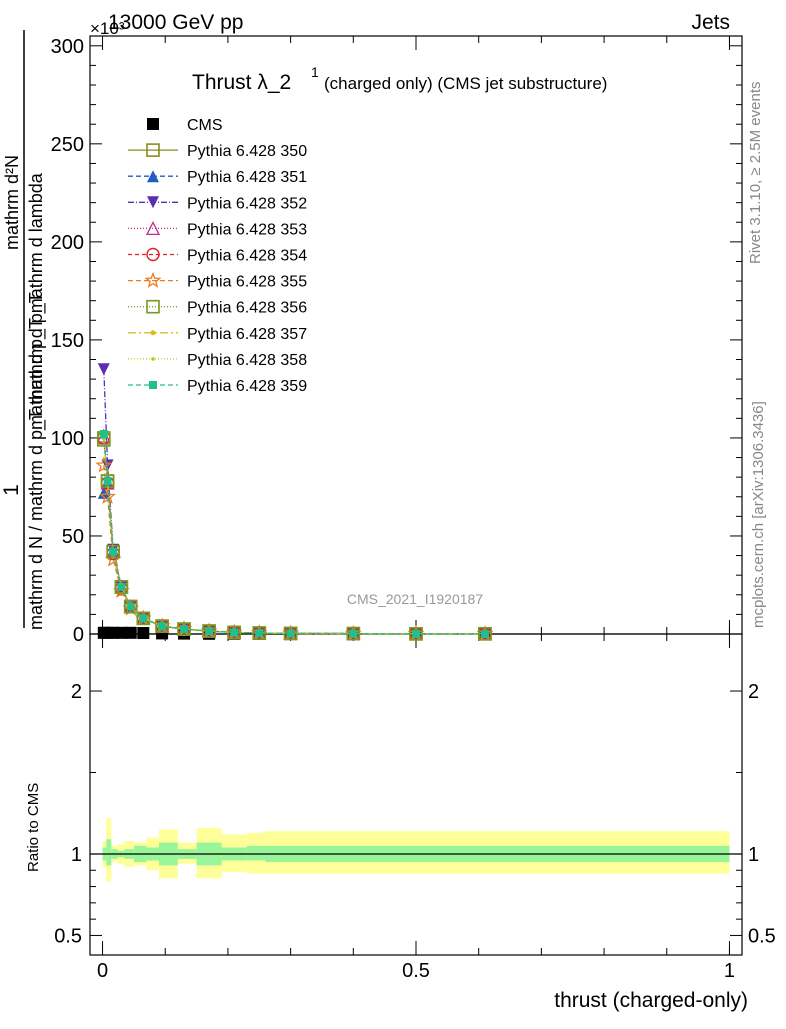 The height and width of the screenshot is (1029, 786). Describe the element at coordinates (247, 177) in the screenshot. I see `legend-pythia-6-428-351-label: Pythia 6.428 351` at that location.